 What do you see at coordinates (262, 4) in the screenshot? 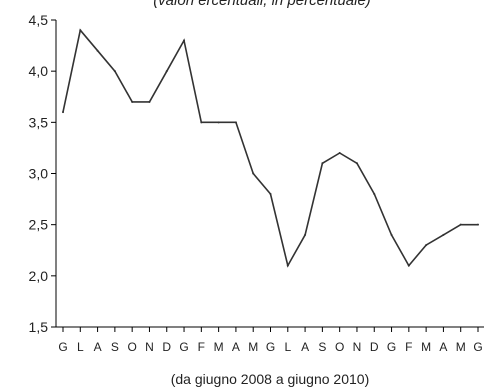
I see `chart-title: (valori ercentuali, in percentuale)` at bounding box center [262, 4].